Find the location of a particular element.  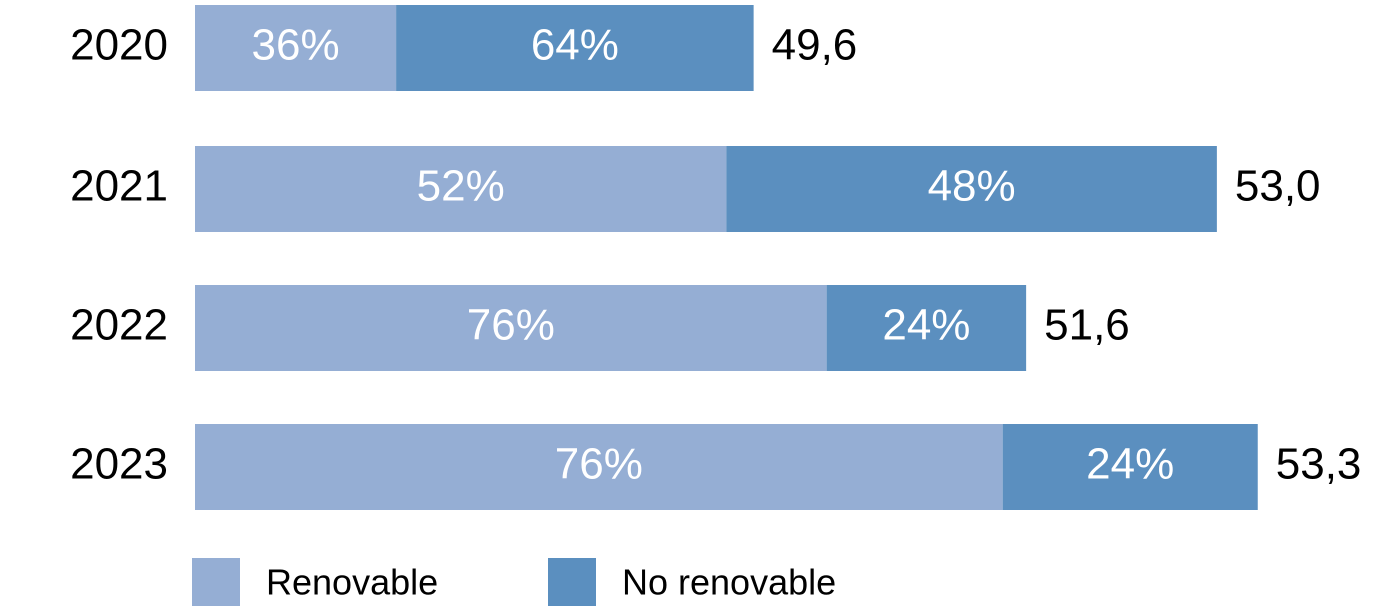

value-label: 52% is located at coordinates (461, 186).